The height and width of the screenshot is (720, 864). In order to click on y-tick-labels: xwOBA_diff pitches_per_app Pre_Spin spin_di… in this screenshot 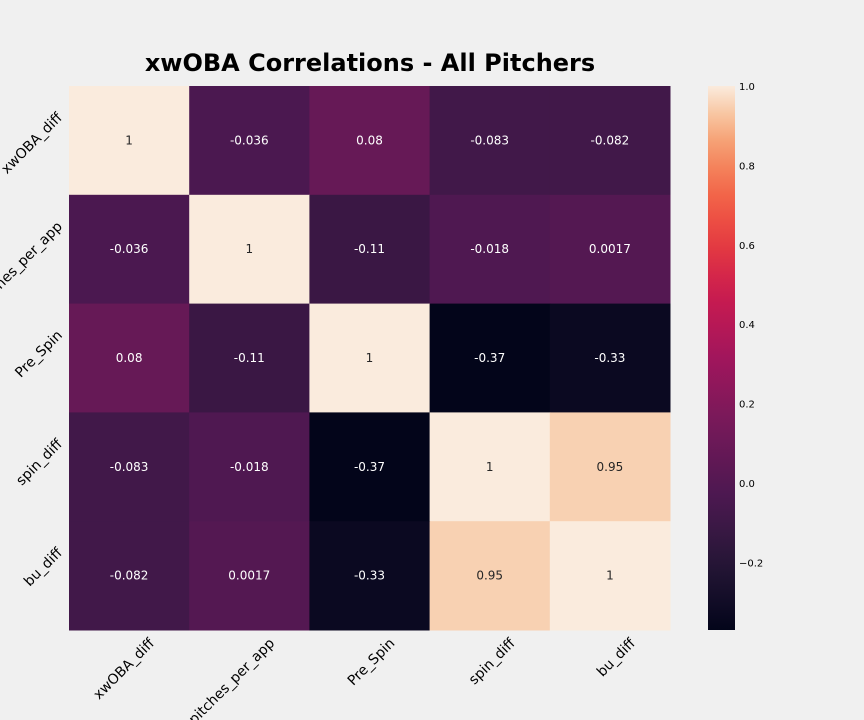, I will do `click(33, 350)`.